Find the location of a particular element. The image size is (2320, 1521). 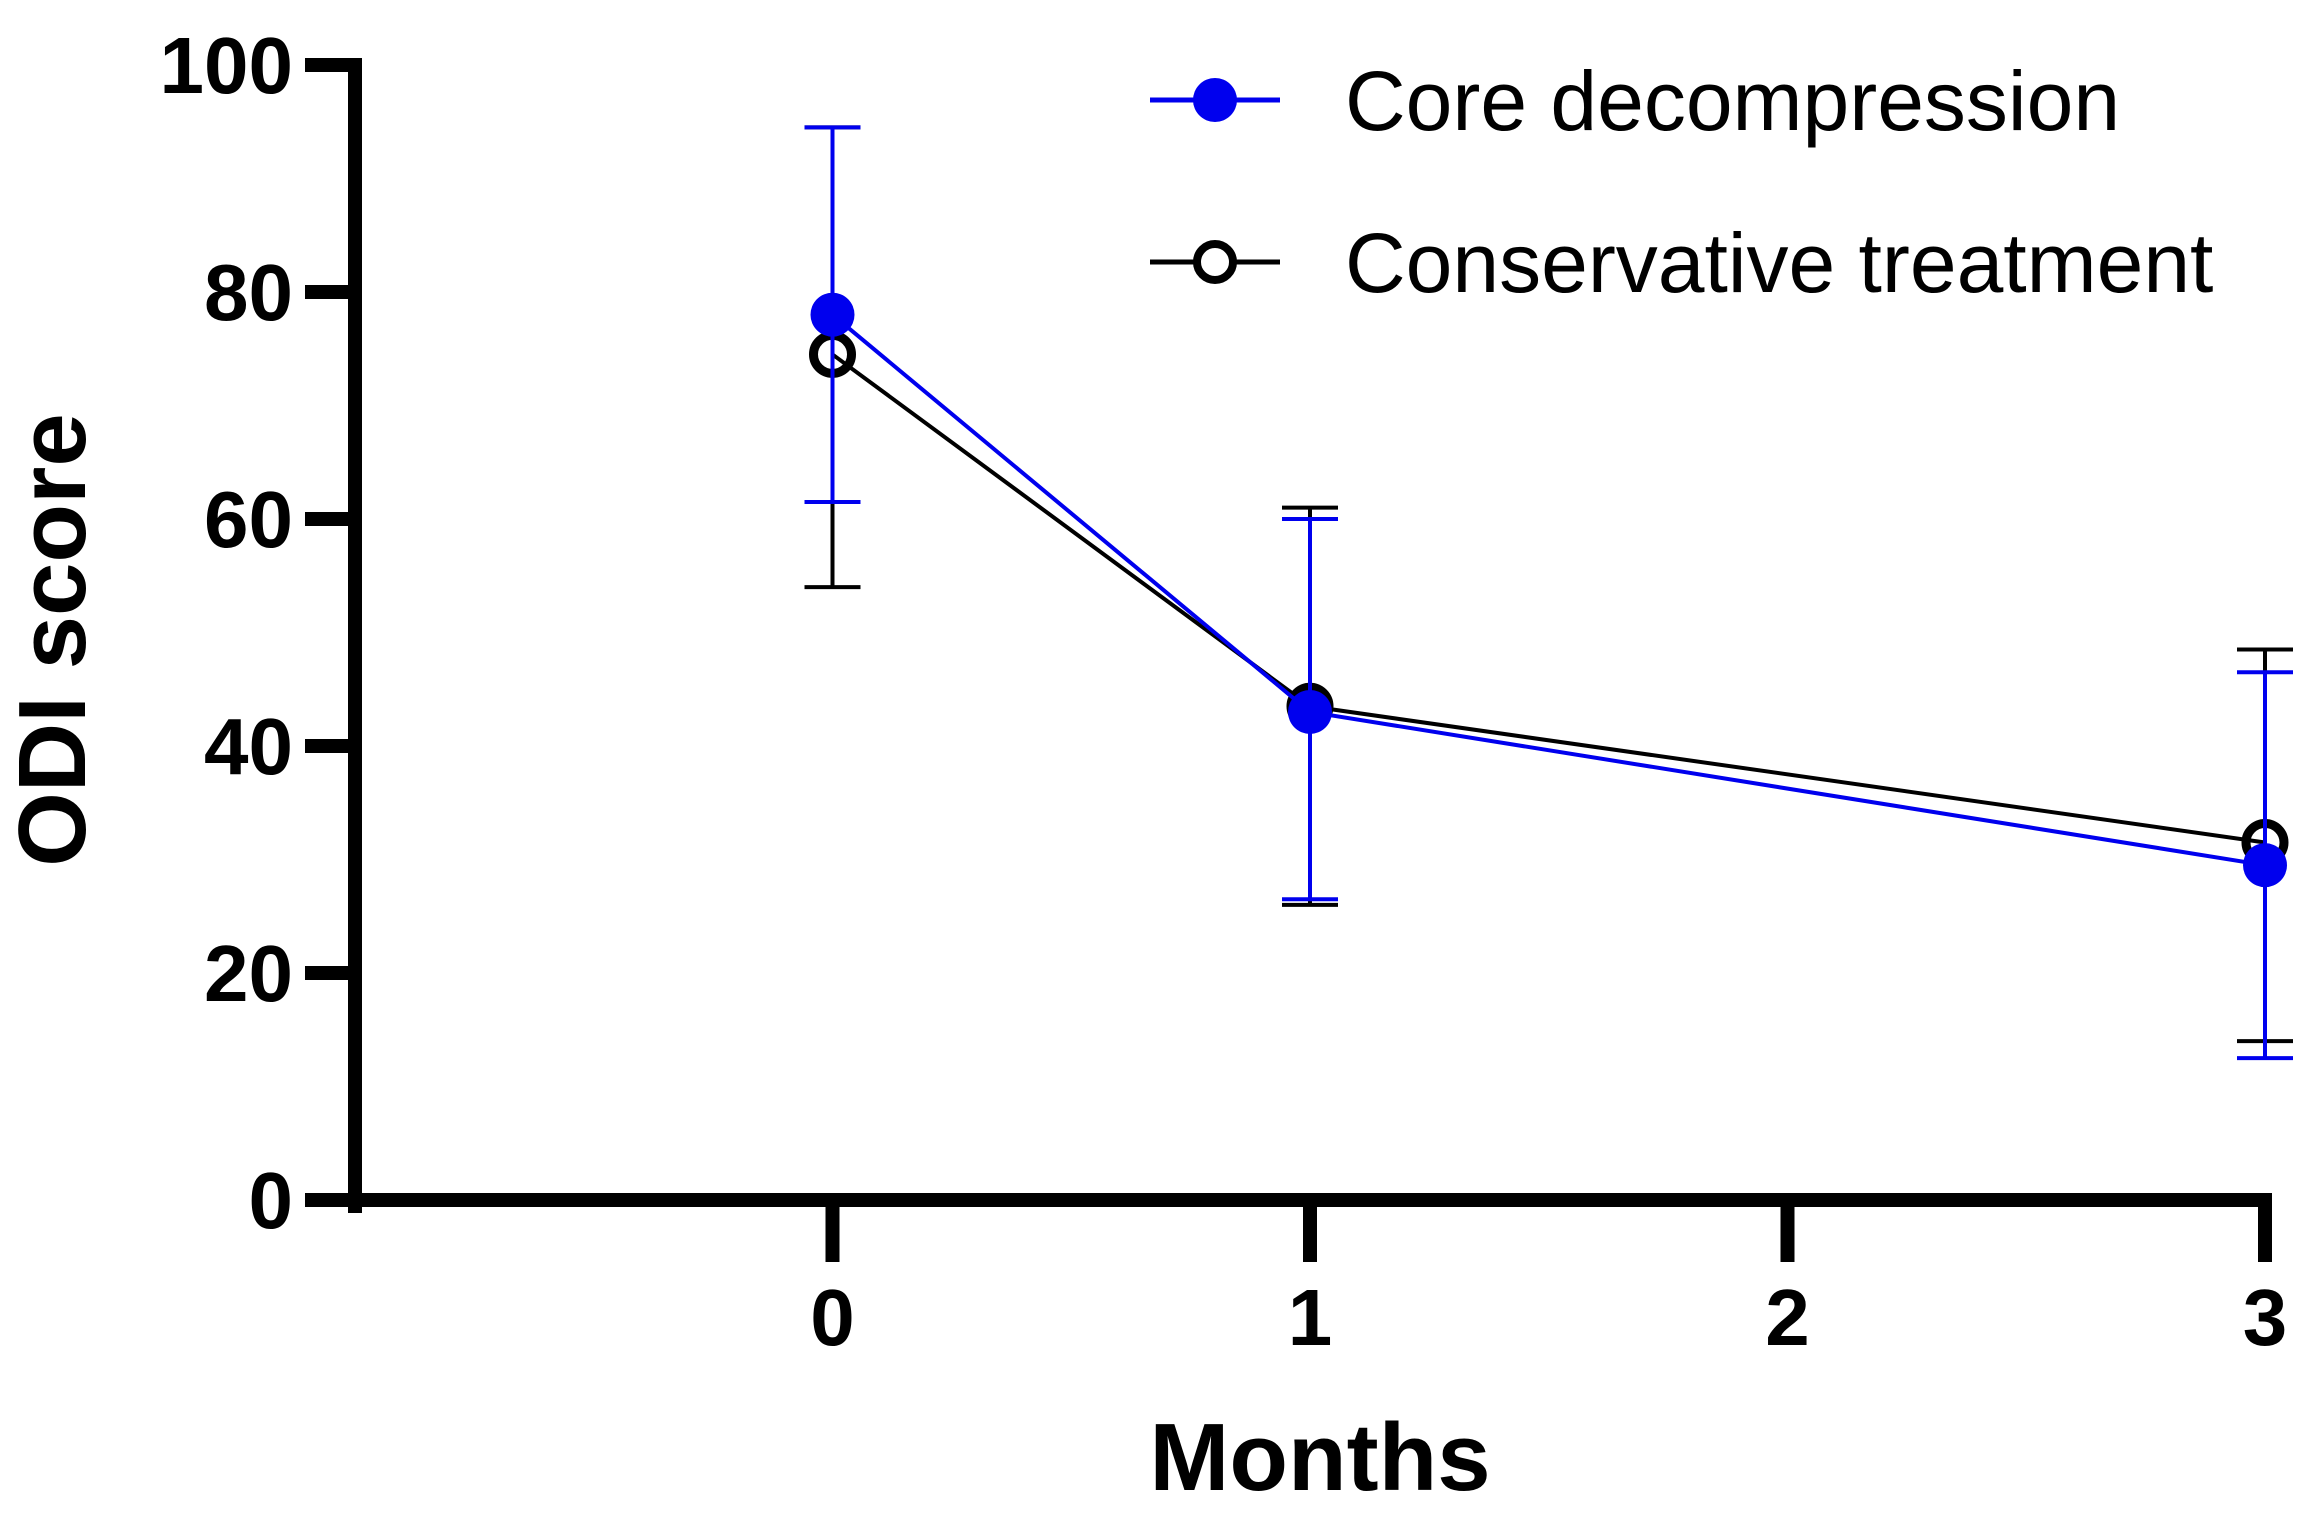

legend-label-core-decompression: Core decompression is located at coordinates (1732, 101).